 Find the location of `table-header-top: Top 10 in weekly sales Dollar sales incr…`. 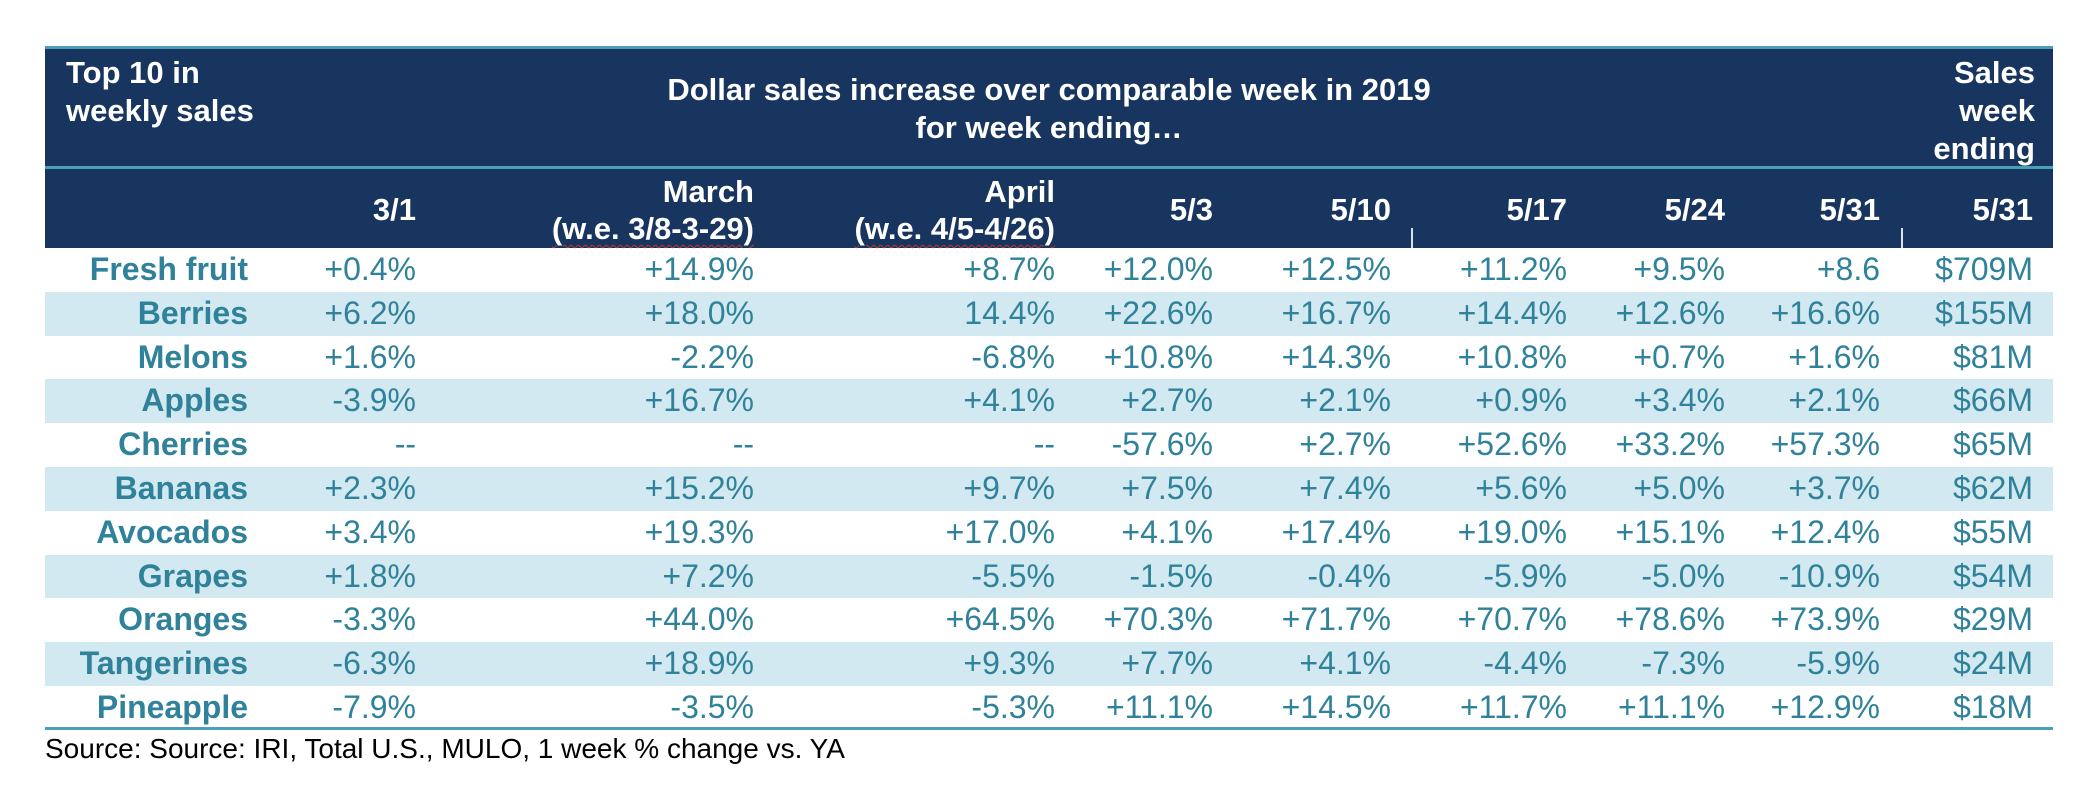

table-header-top: Top 10 in weekly sales Dollar sales incr… is located at coordinates (1049, 107).